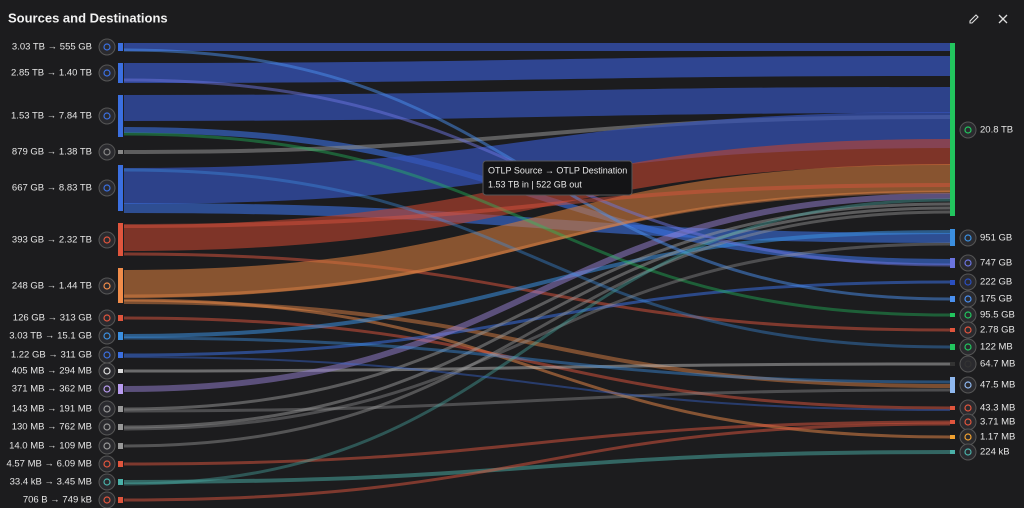  I want to click on close-button, so click(1003, 19).